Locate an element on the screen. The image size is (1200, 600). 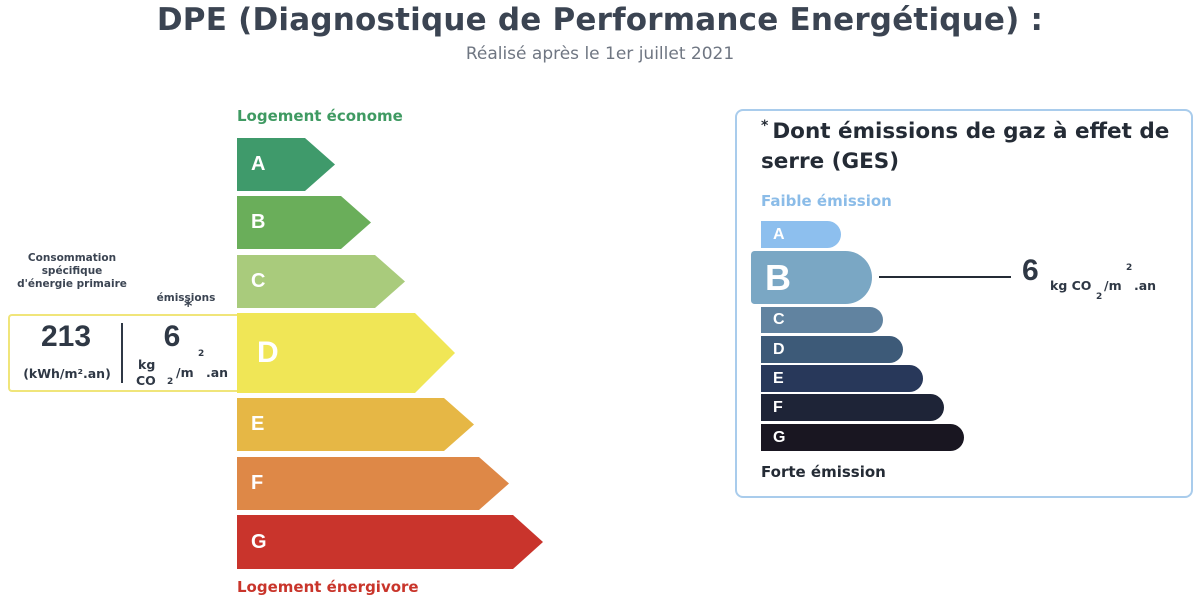
ges-unit-per-m: /m is located at coordinates (1113, 285).